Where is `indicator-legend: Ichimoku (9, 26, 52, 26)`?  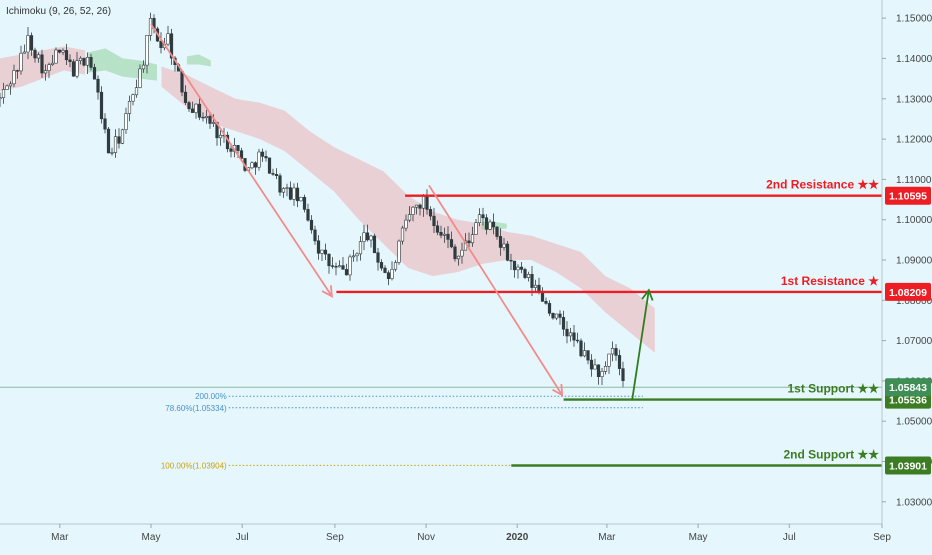 indicator-legend: Ichimoku (9, 26, 52, 26) is located at coordinates (59, 11).